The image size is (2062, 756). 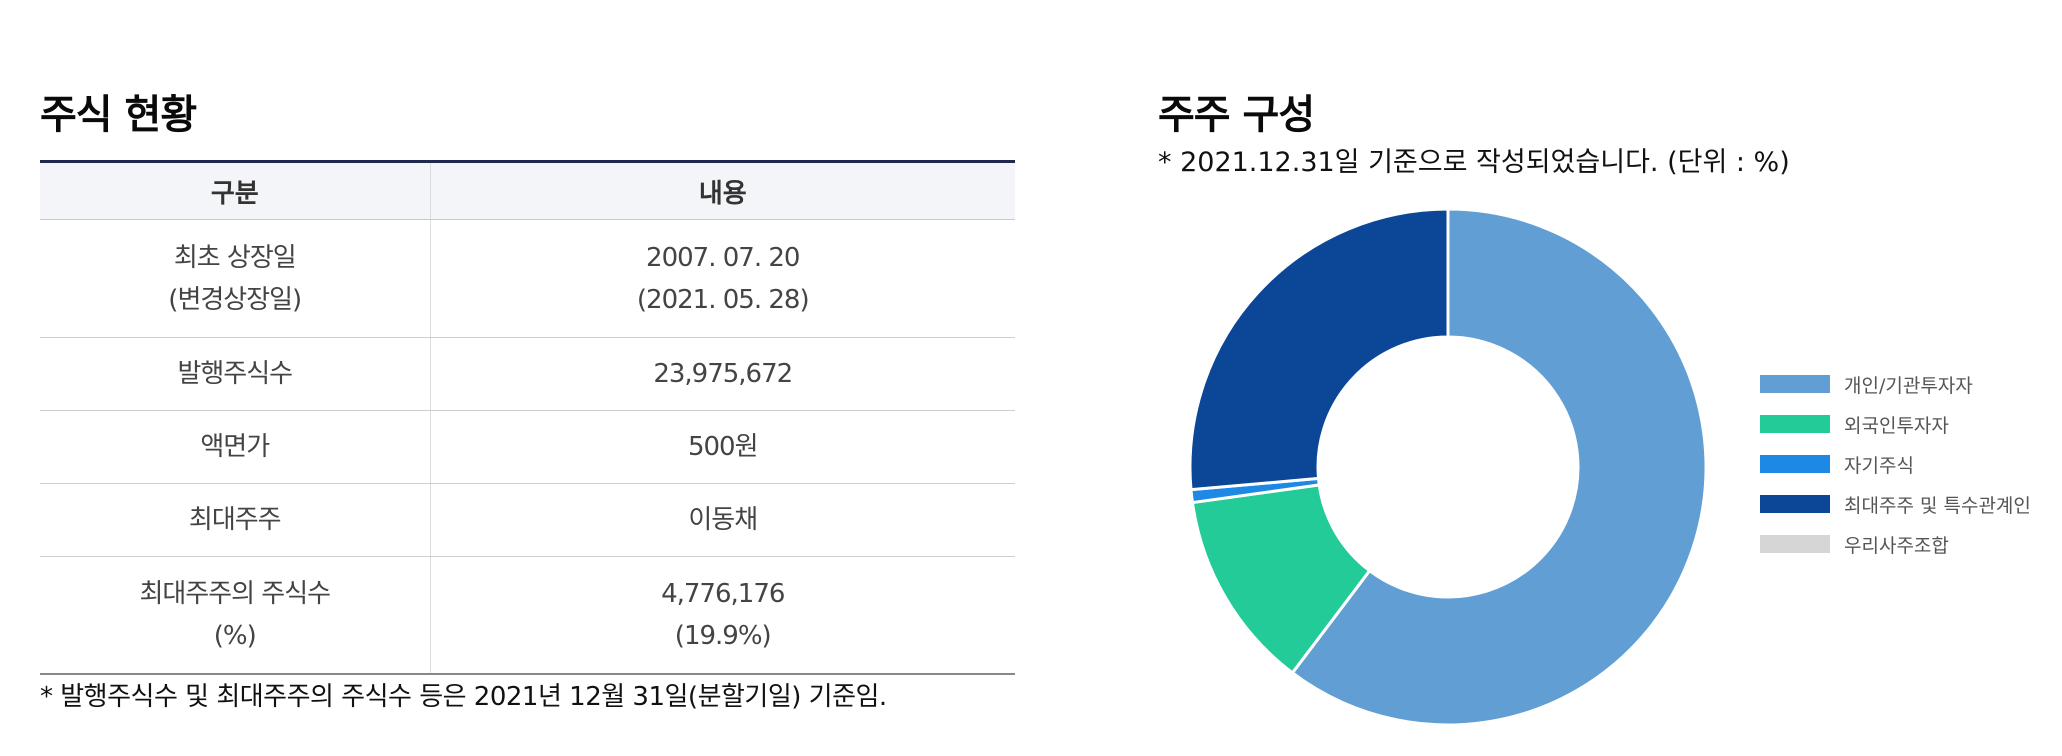 I want to click on table-row: 최대주주의 주식수 (%) 4,776,176 (19.9%), so click(x=527, y=615).